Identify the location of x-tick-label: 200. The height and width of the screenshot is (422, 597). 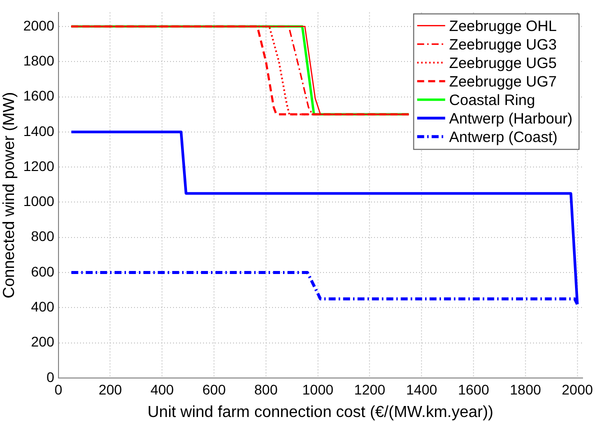
(110, 389).